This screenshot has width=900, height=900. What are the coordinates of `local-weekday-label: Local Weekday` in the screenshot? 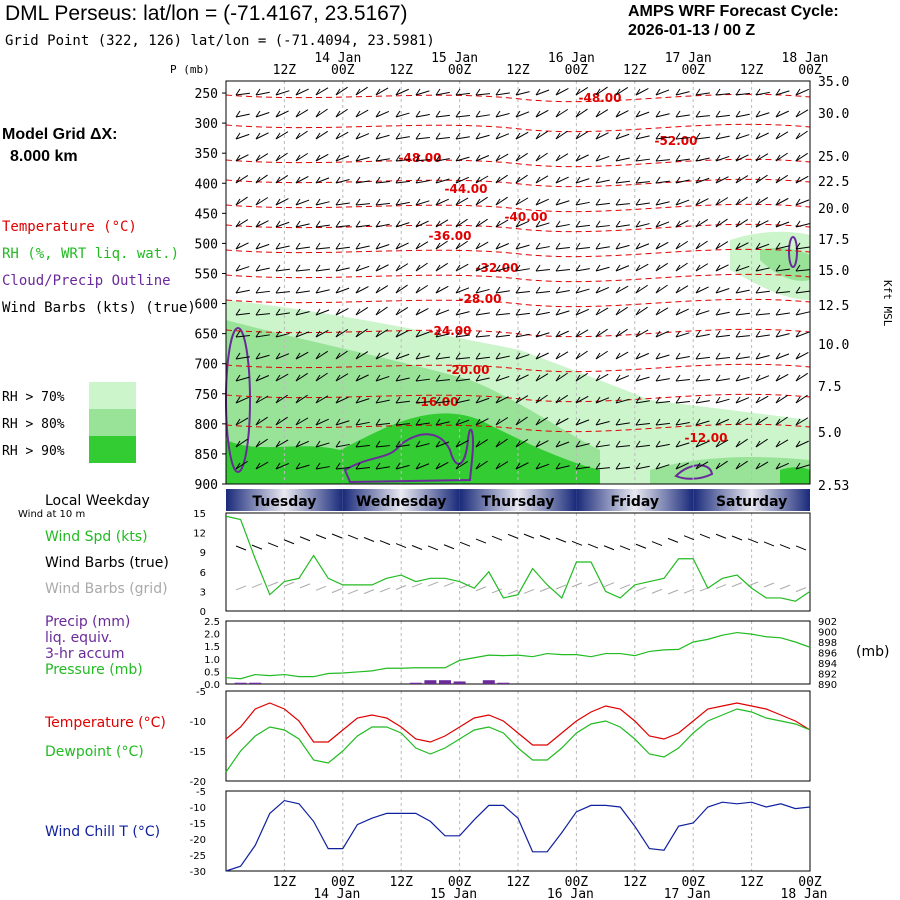 It's located at (97, 501).